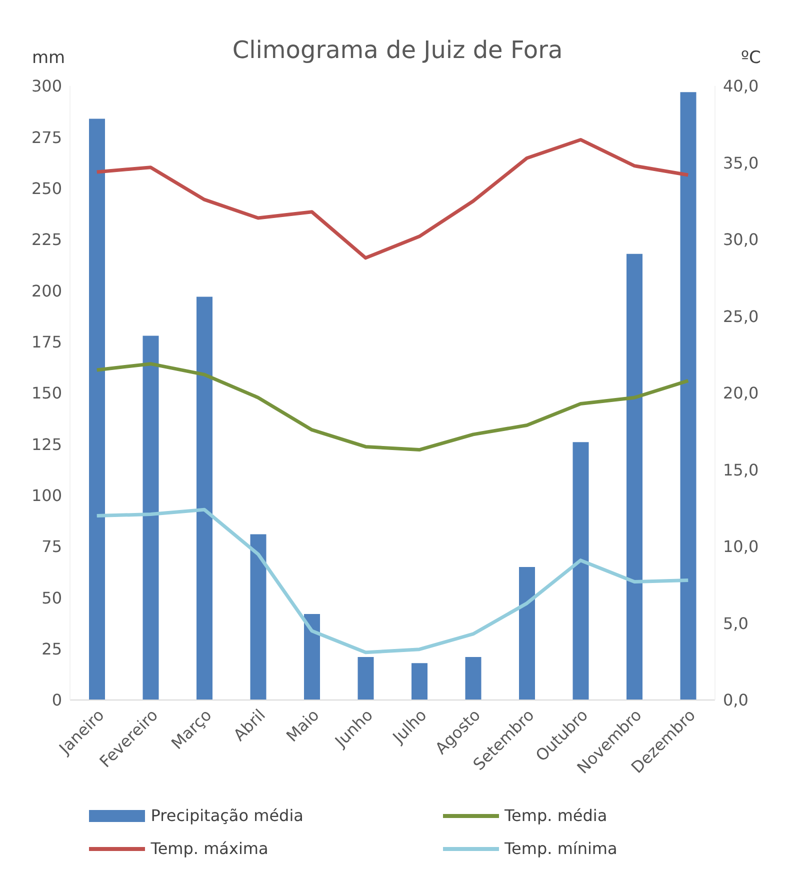  I want to click on legend-label: Temp. média, so click(556, 815).